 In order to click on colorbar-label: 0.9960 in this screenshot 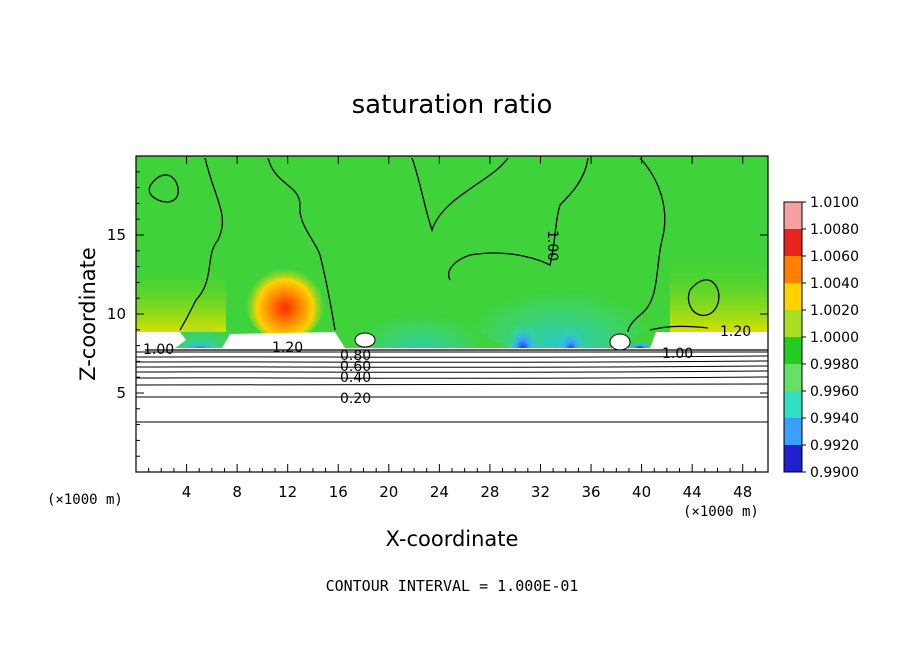, I will do `click(834, 392)`.